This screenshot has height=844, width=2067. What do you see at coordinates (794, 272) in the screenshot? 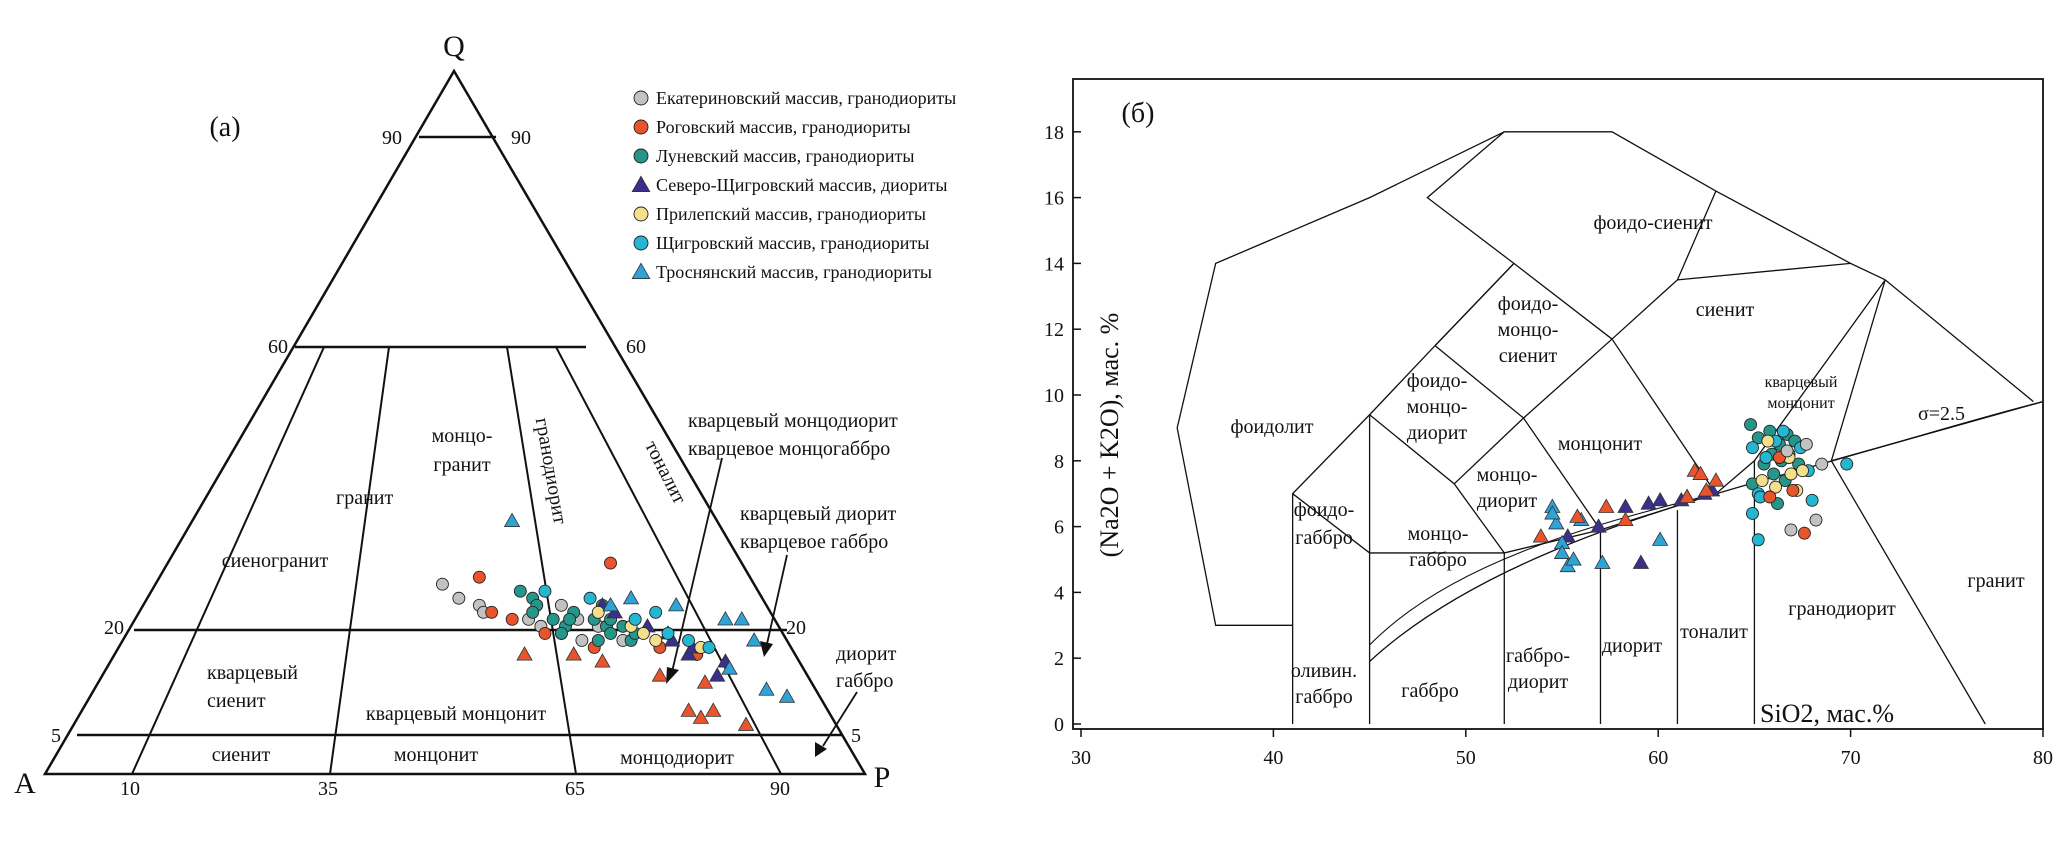
I see `legend-label: Троснянский массив, гранодиориты` at bounding box center [794, 272].